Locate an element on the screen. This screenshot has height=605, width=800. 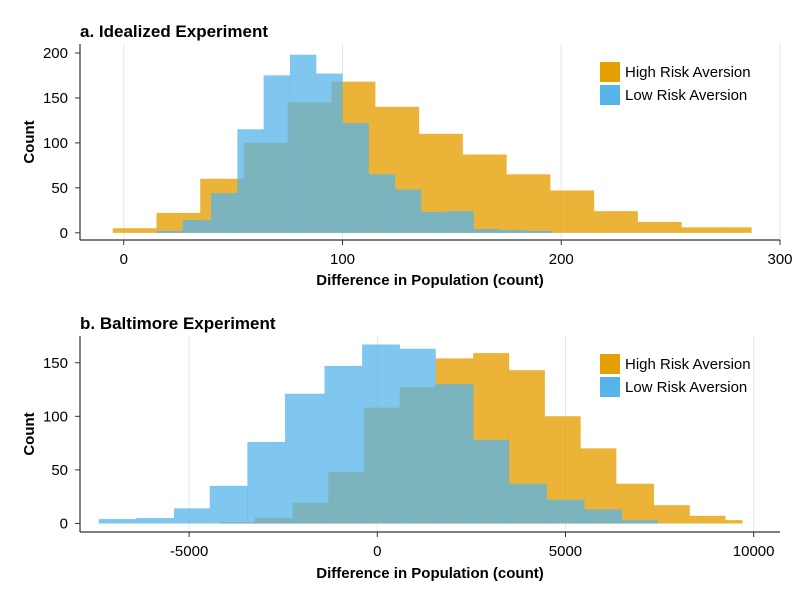
series-low-risk-aversion is located at coordinates (354, 144).